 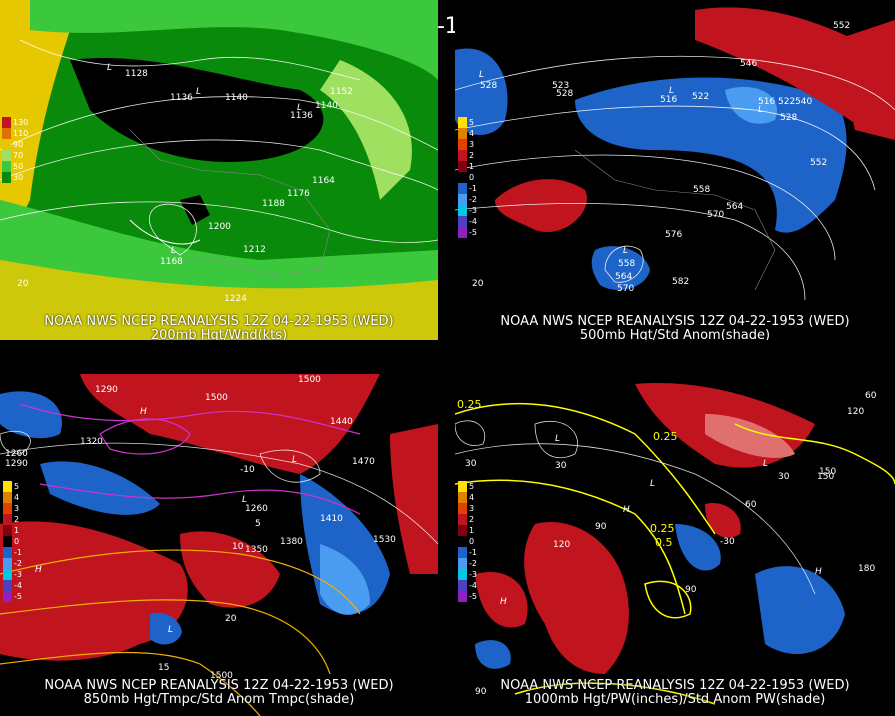 I want to click on field-200mb: 200mb Hgt/Wnd(kts), so click(x=219, y=334).